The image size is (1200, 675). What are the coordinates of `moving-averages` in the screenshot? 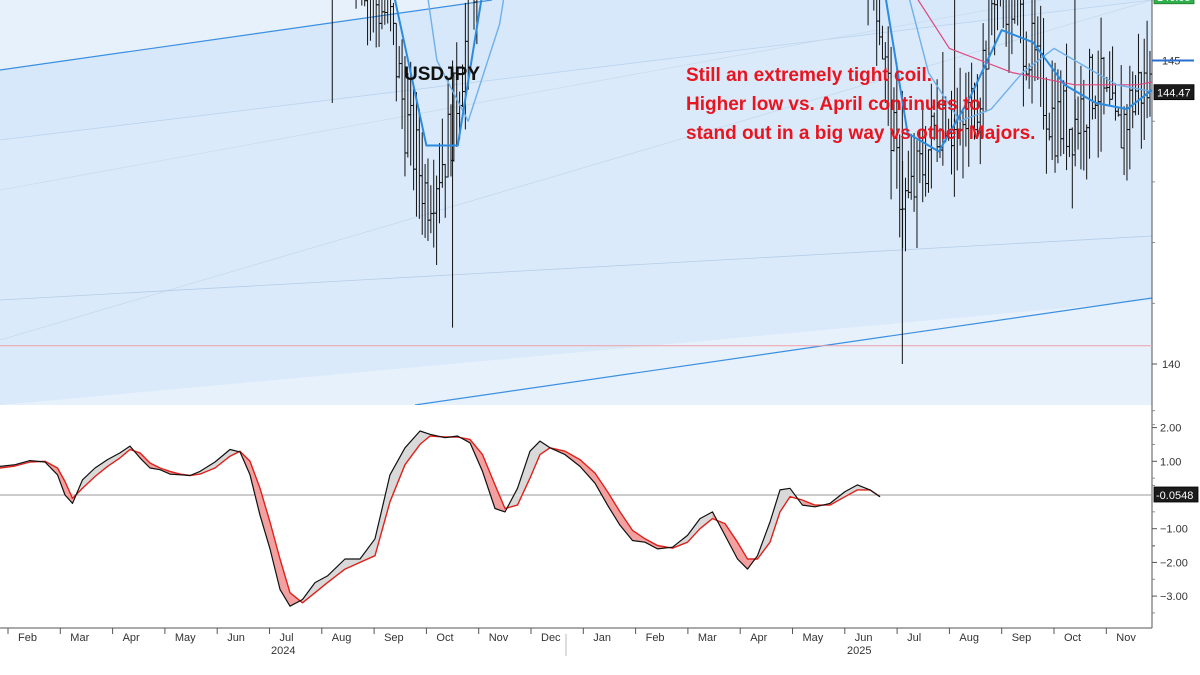 It's located at (773, 76).